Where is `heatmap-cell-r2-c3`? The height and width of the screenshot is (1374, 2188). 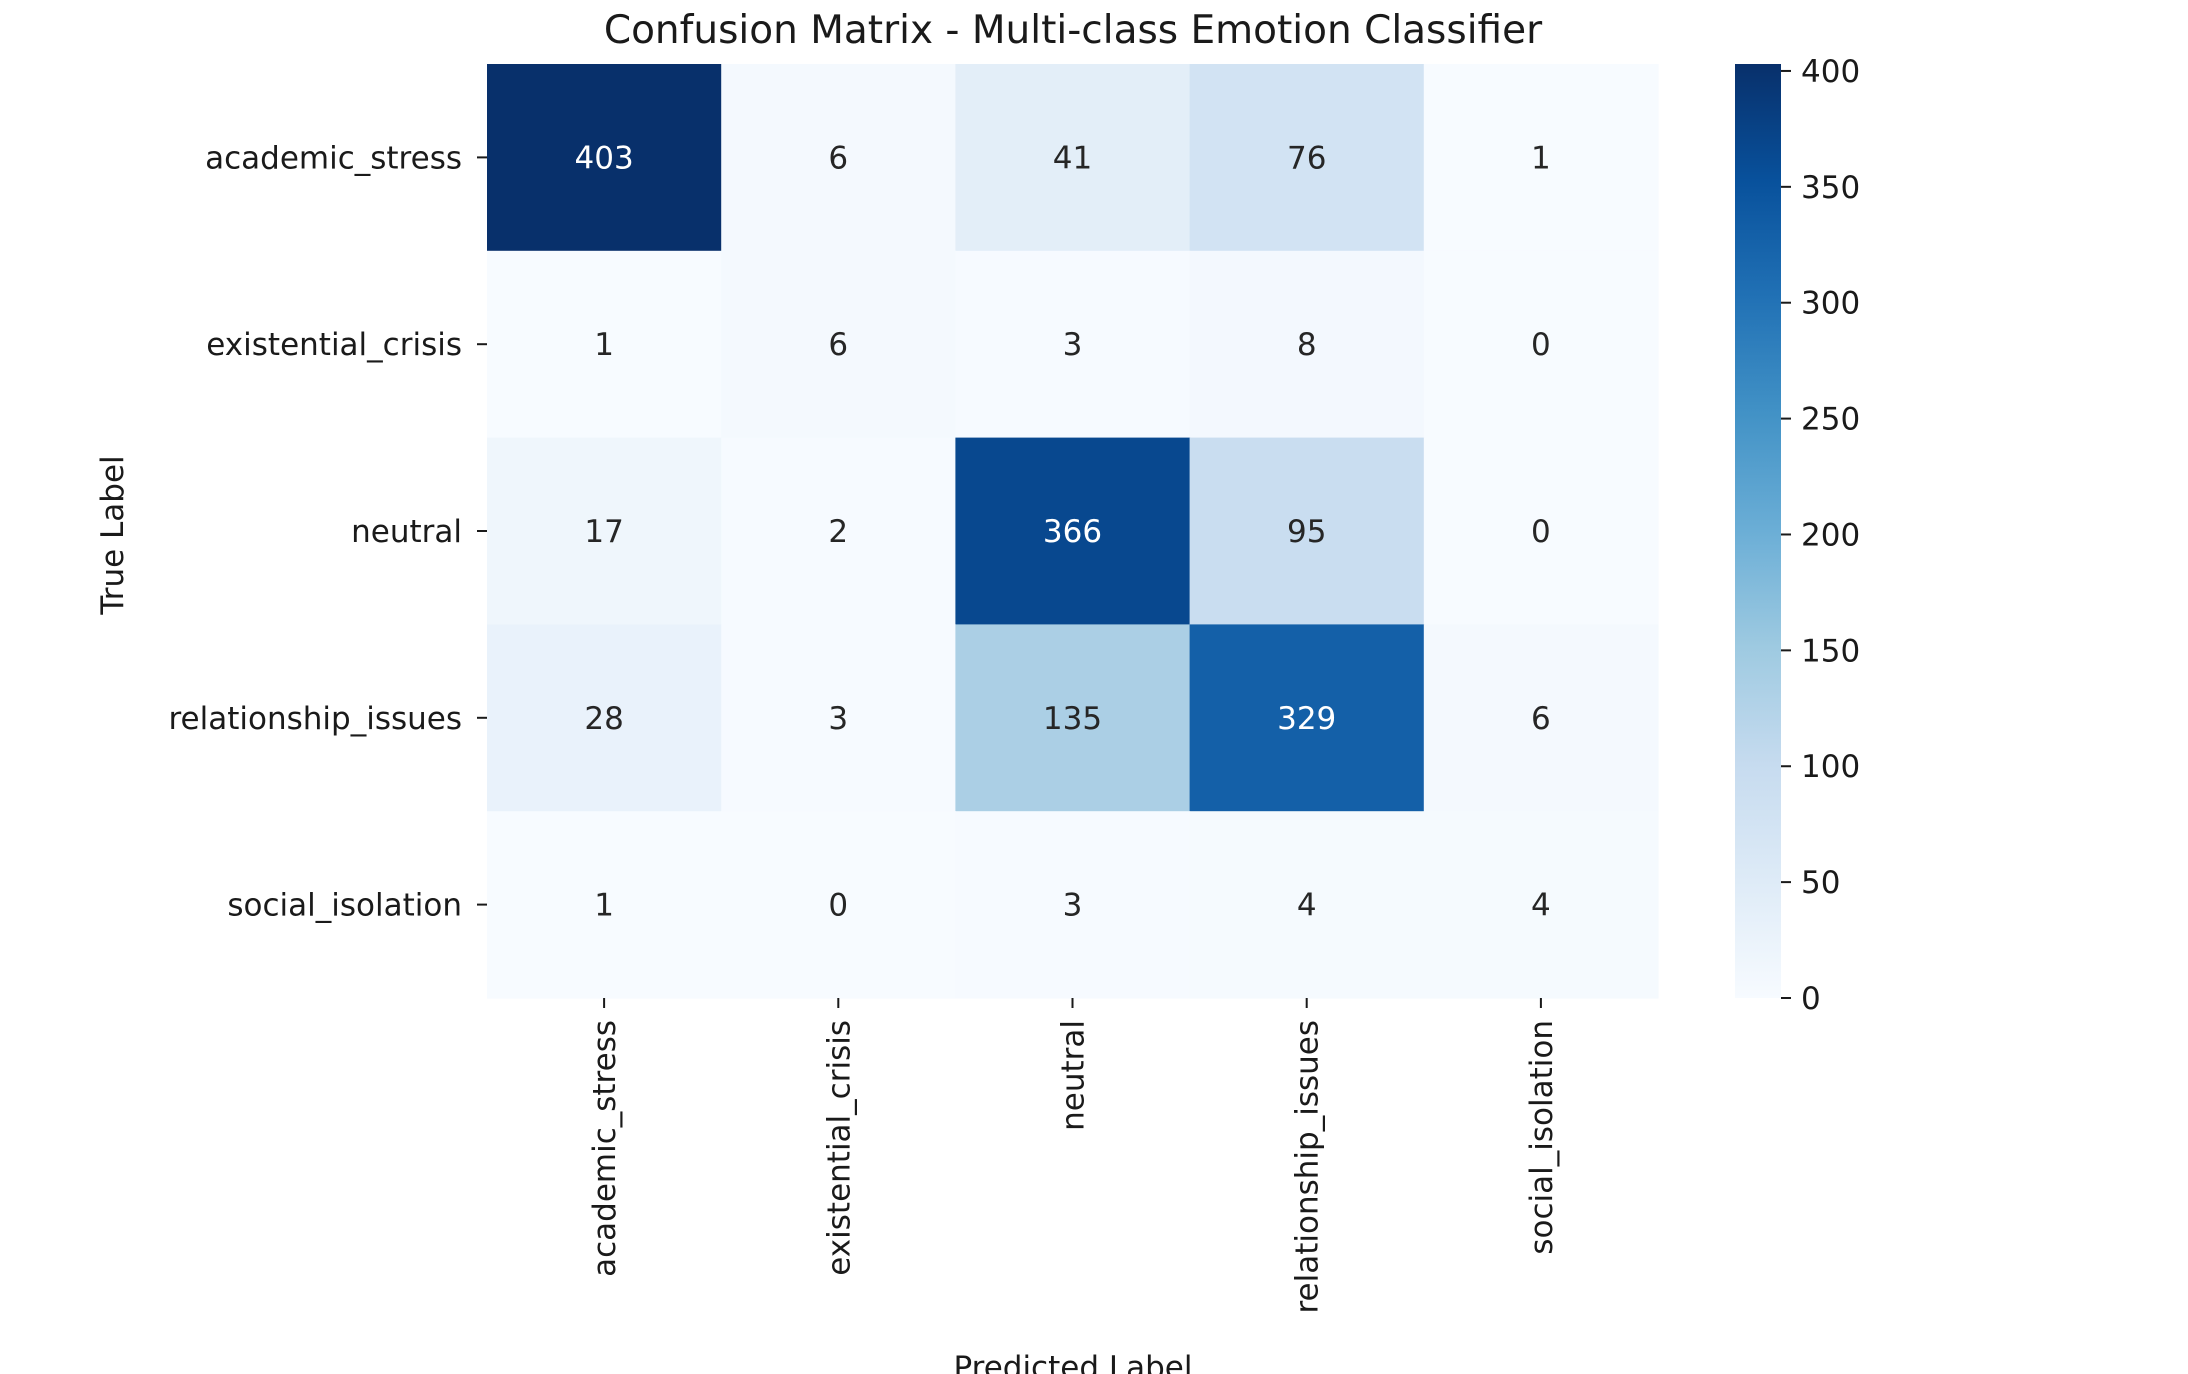 heatmap-cell-r2-c3 is located at coordinates (1307, 531).